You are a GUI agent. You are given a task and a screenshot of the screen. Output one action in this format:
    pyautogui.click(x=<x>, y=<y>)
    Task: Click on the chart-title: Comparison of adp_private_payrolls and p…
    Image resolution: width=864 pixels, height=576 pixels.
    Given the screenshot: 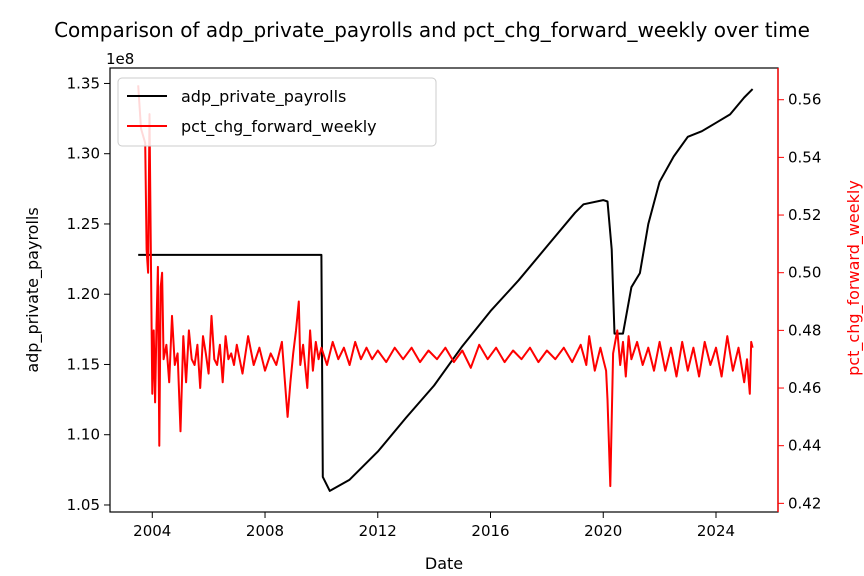 What is the action you would take?
    pyautogui.click(x=432, y=30)
    